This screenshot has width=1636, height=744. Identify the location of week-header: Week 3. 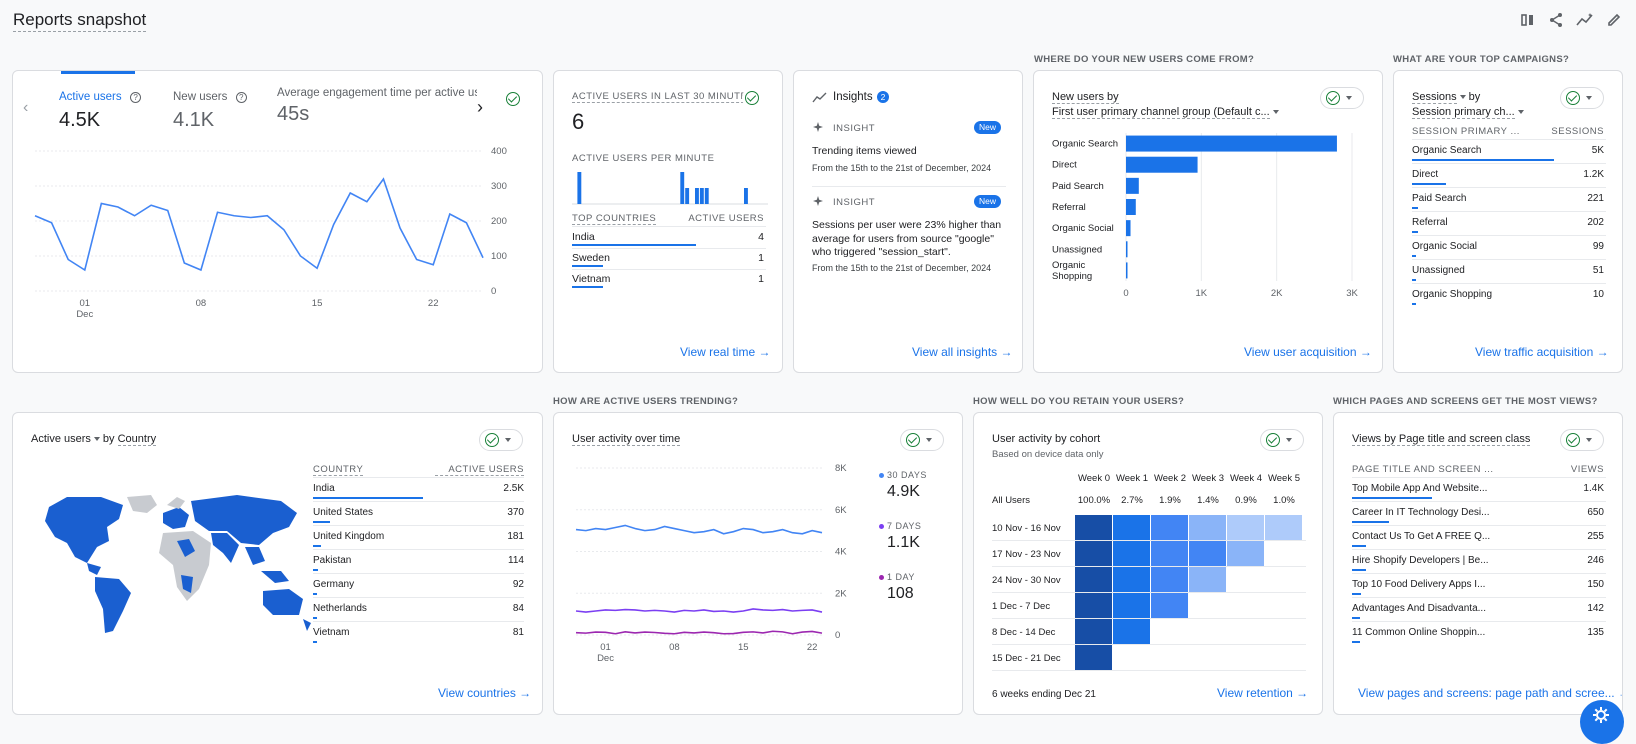
(1208, 478).